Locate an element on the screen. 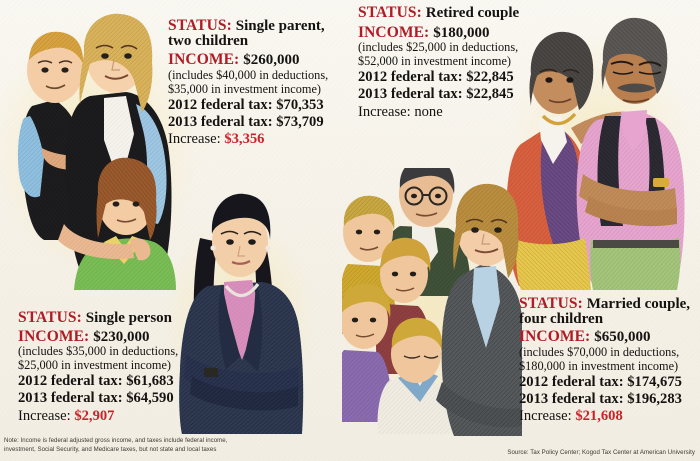 The image size is (700, 461). status-line: STATUS: Single parent, is located at coordinates (248, 26).